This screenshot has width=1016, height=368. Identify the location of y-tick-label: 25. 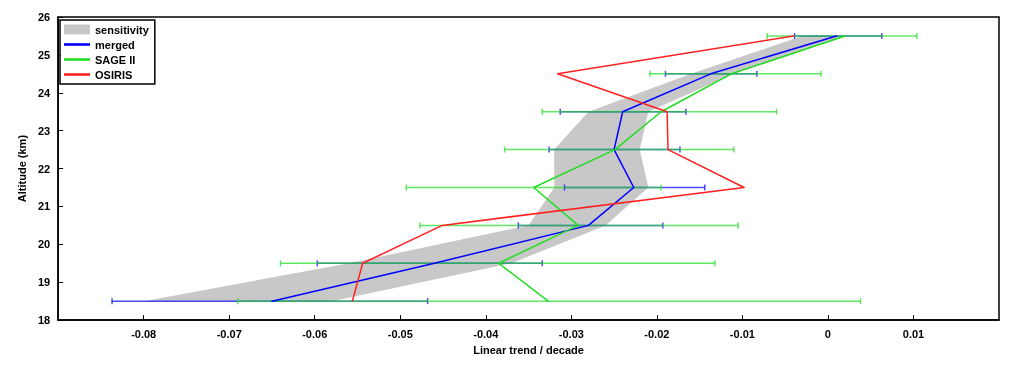
(44, 54).